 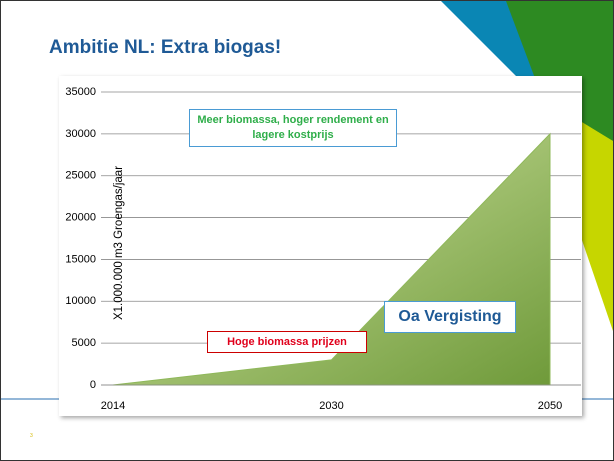 What do you see at coordinates (80, 301) in the screenshot?
I see `y-tick-label: 10000` at bounding box center [80, 301].